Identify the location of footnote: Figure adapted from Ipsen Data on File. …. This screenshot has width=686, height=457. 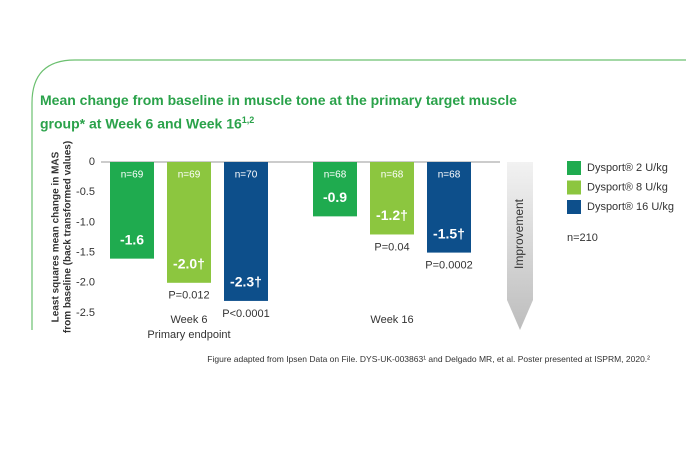
(428, 359).